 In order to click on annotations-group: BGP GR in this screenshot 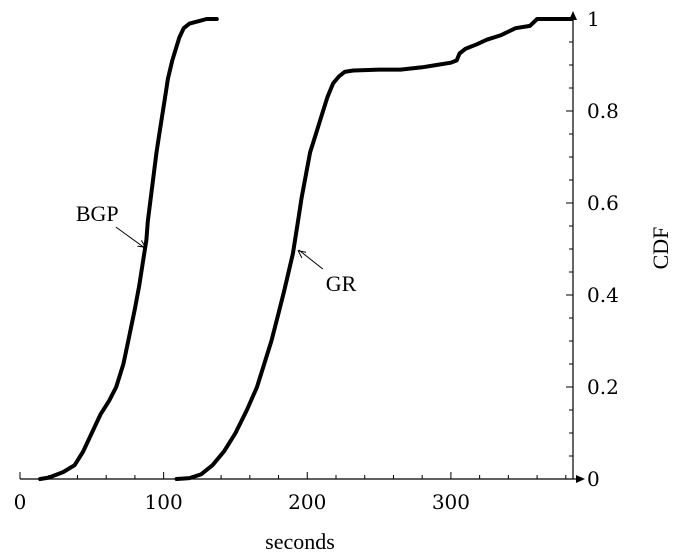, I will do `click(216, 248)`.